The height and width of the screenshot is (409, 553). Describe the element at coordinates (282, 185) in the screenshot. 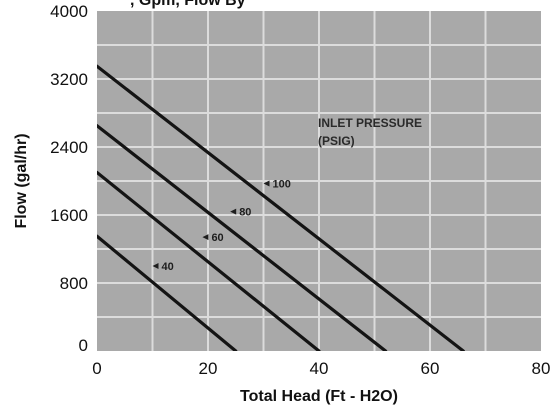

I see `series-label-100: 100` at that location.